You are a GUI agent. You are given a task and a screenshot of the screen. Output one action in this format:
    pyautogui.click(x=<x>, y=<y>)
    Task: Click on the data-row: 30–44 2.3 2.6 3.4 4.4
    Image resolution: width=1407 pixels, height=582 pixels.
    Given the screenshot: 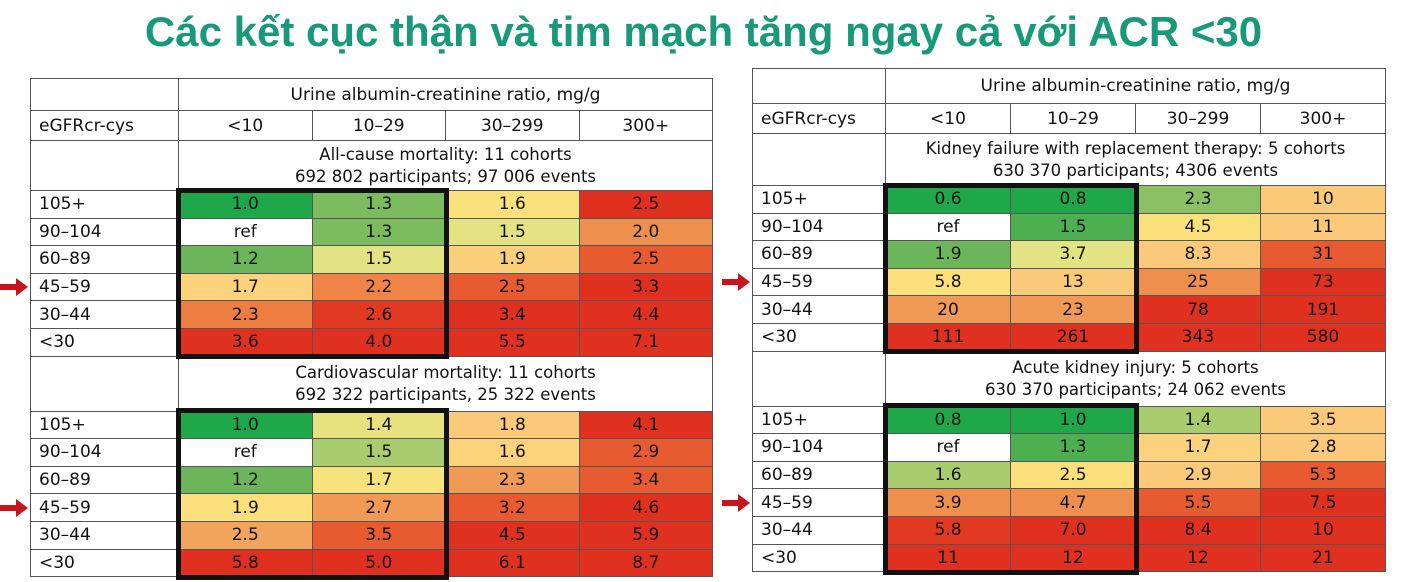 What is the action you would take?
    pyautogui.click(x=371, y=314)
    